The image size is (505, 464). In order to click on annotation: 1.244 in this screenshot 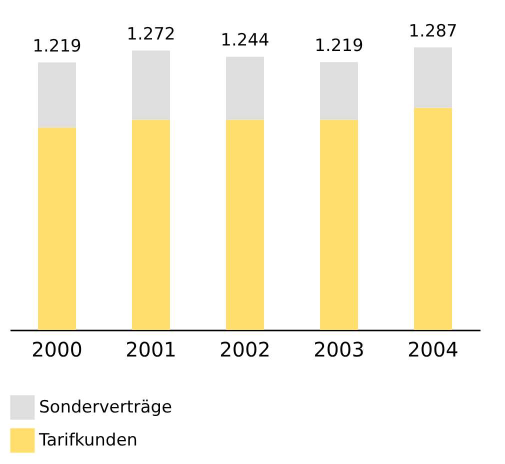, I will do `click(245, 40)`.